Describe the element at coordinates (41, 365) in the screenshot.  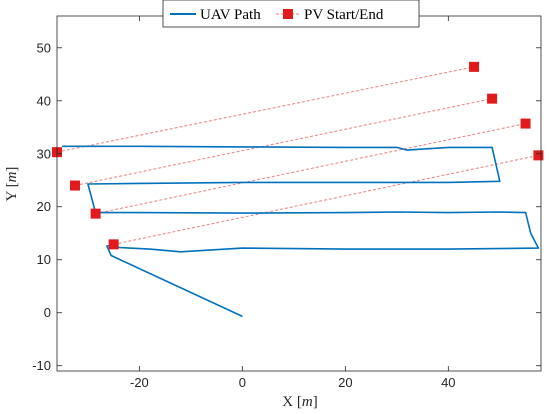
I see `y-tick-label: -10` at that location.